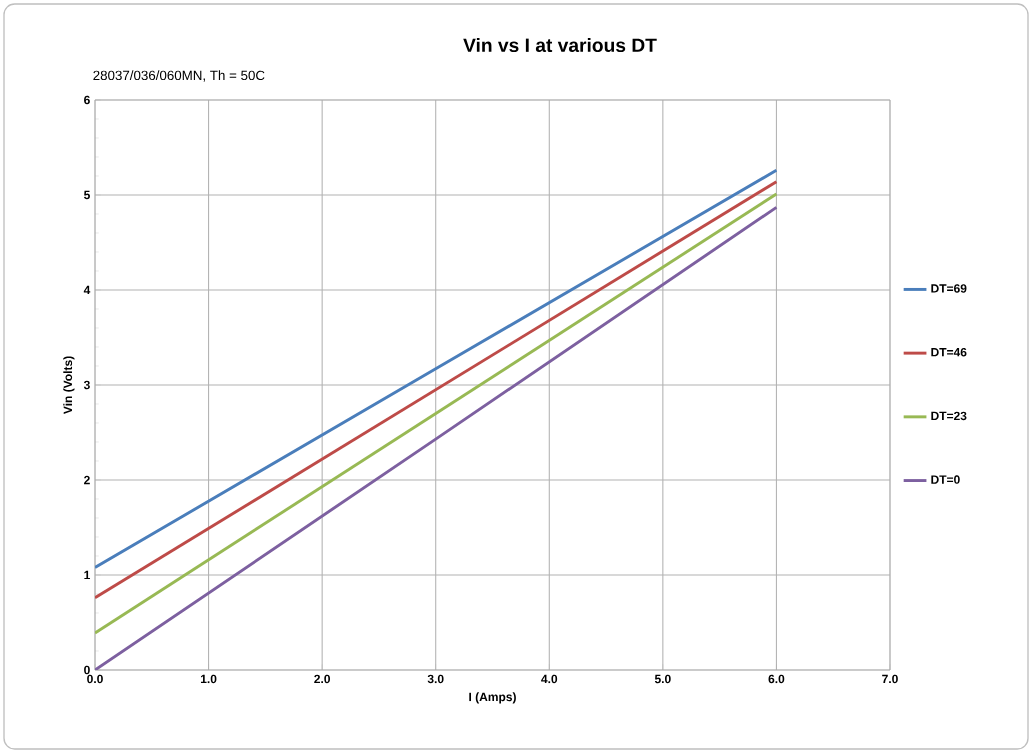 The width and height of the screenshot is (1032, 753). What do you see at coordinates (949, 352) in the screenshot?
I see `legend-label: DT=46` at bounding box center [949, 352].